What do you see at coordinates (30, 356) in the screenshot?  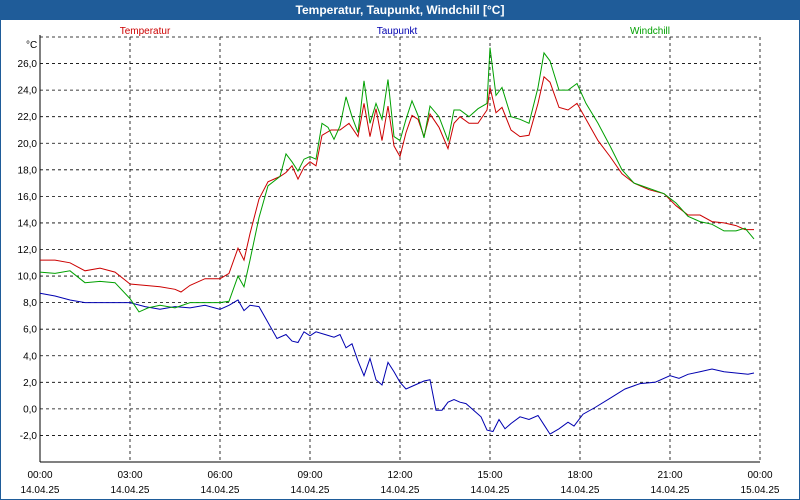 I see `y-tick-label: 4,0` at bounding box center [30, 356].